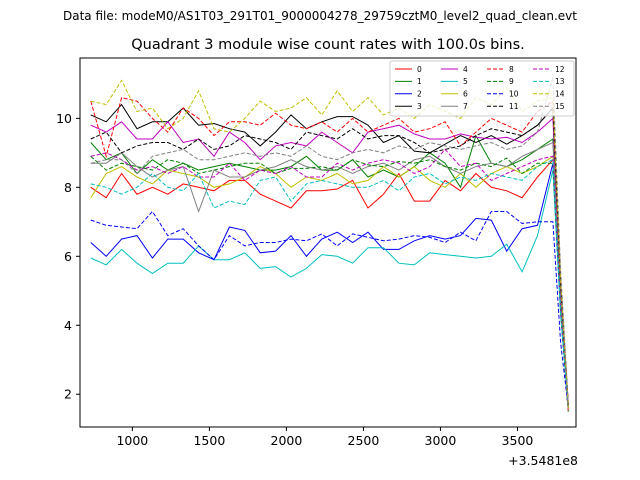 The height and width of the screenshot is (480, 640). Describe the element at coordinates (209, 440) in the screenshot. I see `x-tick-label: 1500` at that location.